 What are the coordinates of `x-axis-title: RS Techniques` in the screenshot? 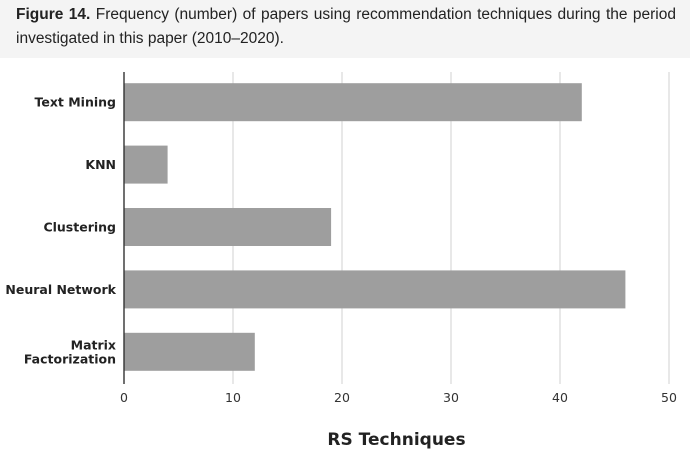 It's located at (396, 440).